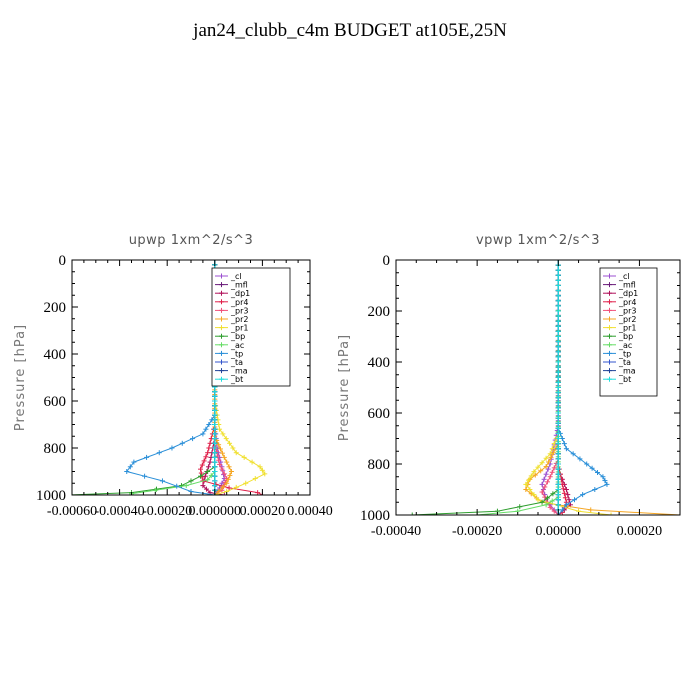 This screenshot has width=700, height=700. Describe the element at coordinates (518, 387) in the screenshot. I see `series-line-ac` at that location.